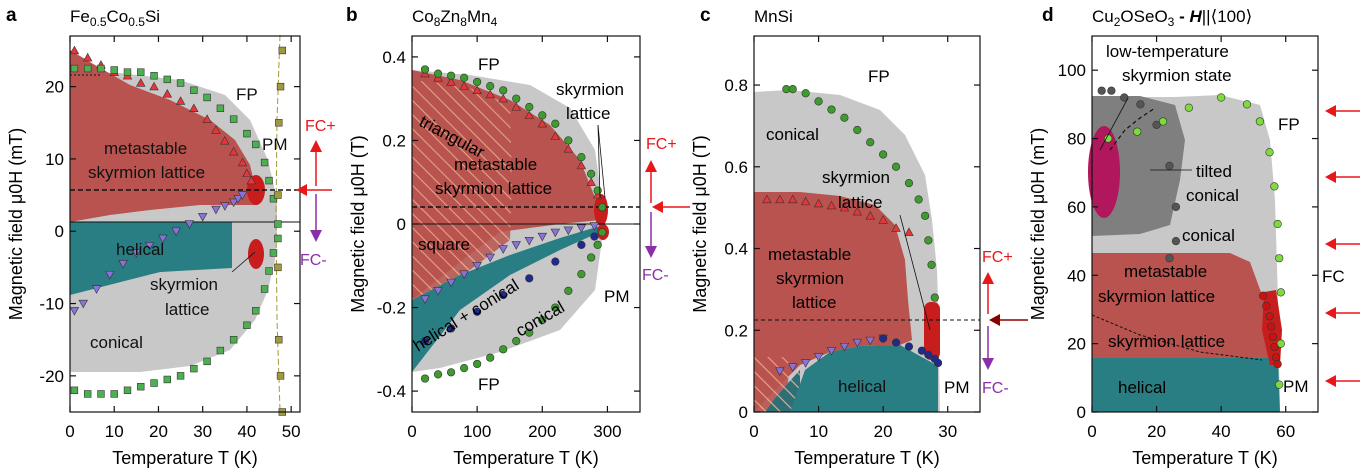 The image size is (1367, 473). Describe the element at coordinates (352, 15) in the screenshot. I see `panel-label-b: b` at that location.